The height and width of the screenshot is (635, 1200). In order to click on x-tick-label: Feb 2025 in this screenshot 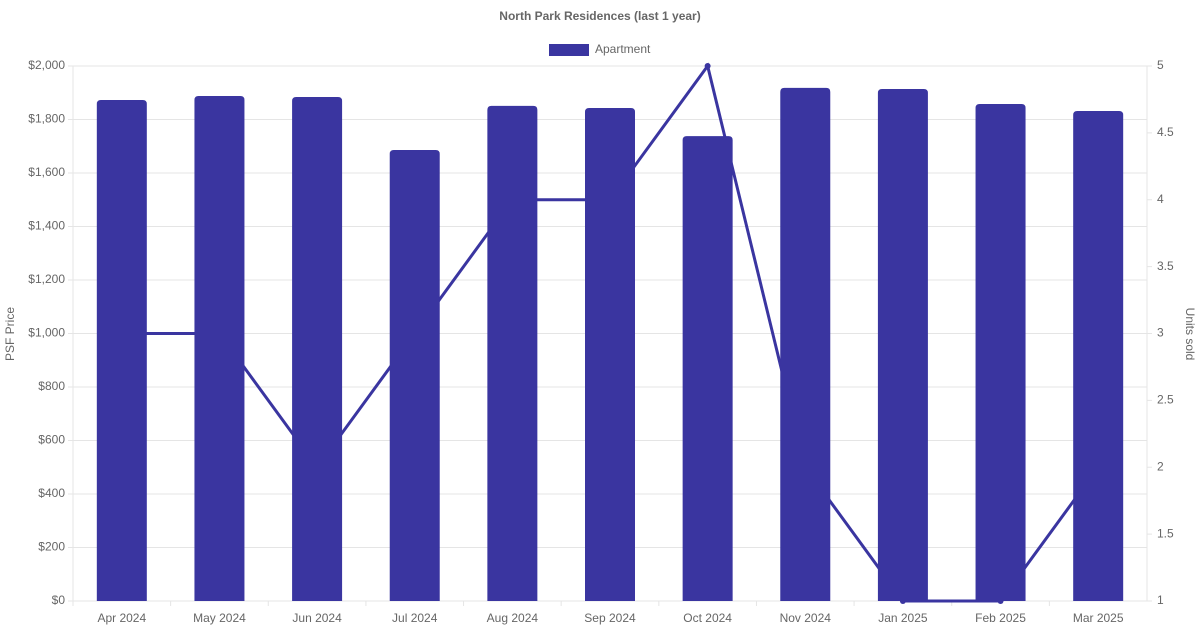, I will do `click(1000, 618)`.